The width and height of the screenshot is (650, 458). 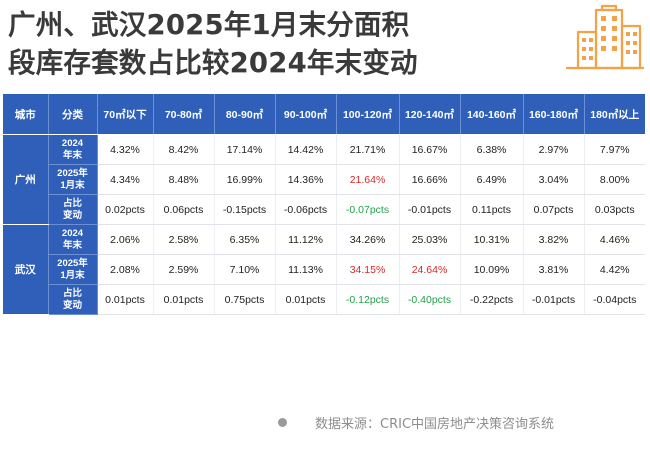 I want to click on value-cell: 16.66%, so click(x=430, y=179).